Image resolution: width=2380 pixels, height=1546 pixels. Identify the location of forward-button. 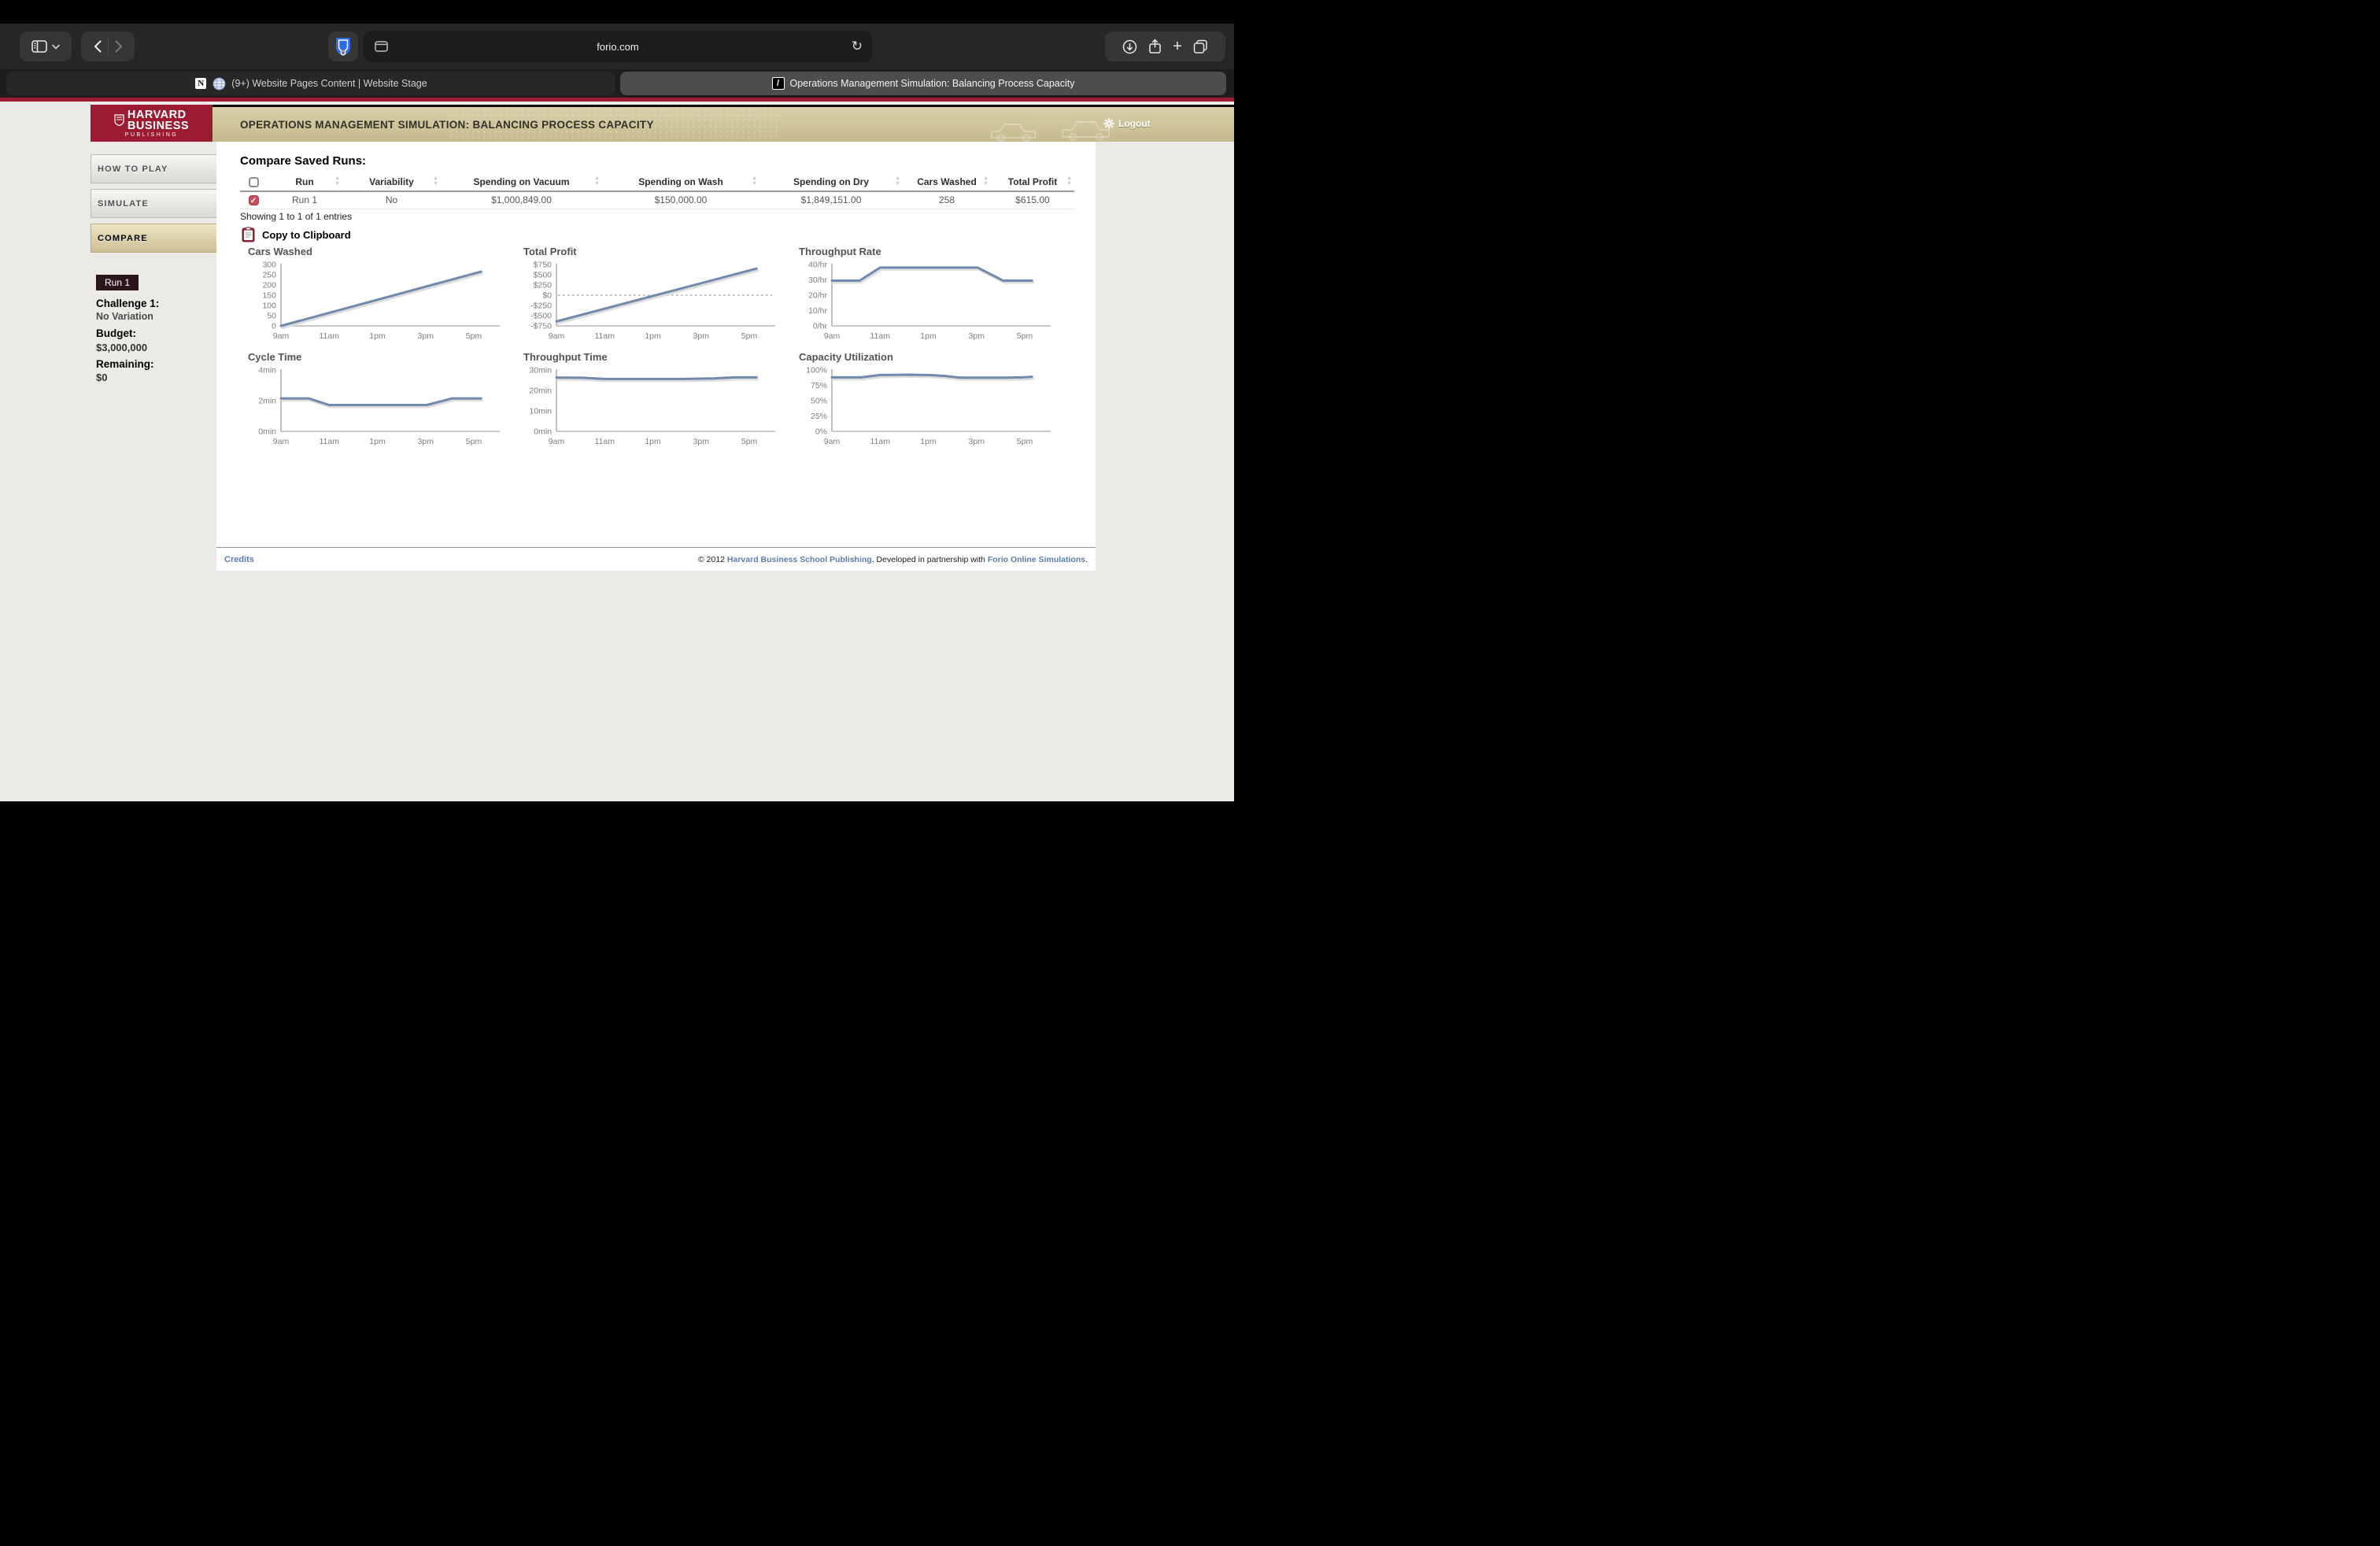
(119, 46).